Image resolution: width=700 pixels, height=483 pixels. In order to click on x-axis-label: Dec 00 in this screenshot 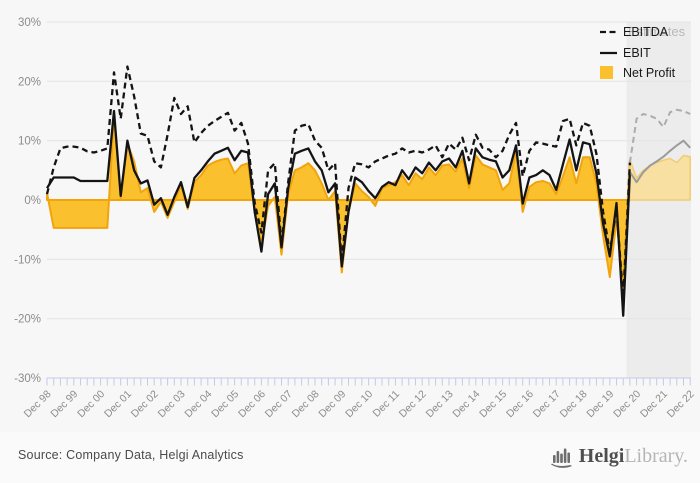, I will do `click(91, 404)`.